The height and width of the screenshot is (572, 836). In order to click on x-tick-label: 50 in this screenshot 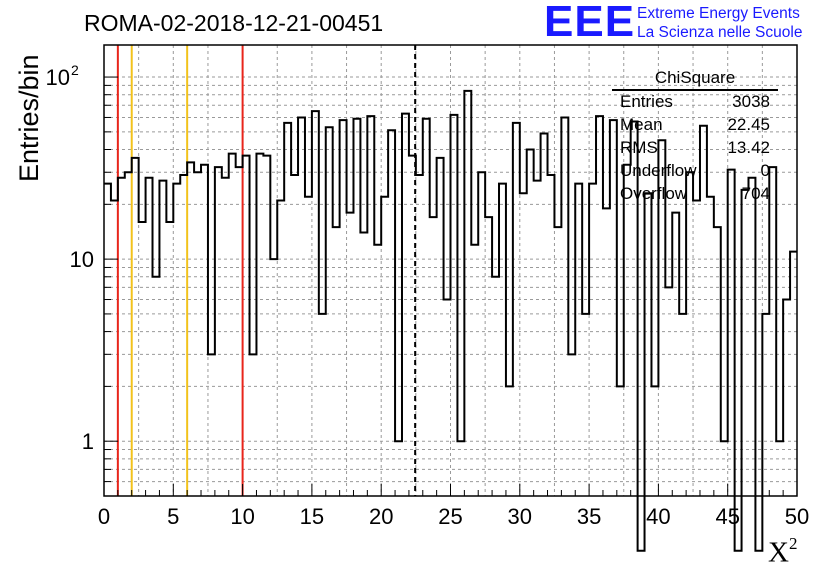, I will do `click(797, 516)`.